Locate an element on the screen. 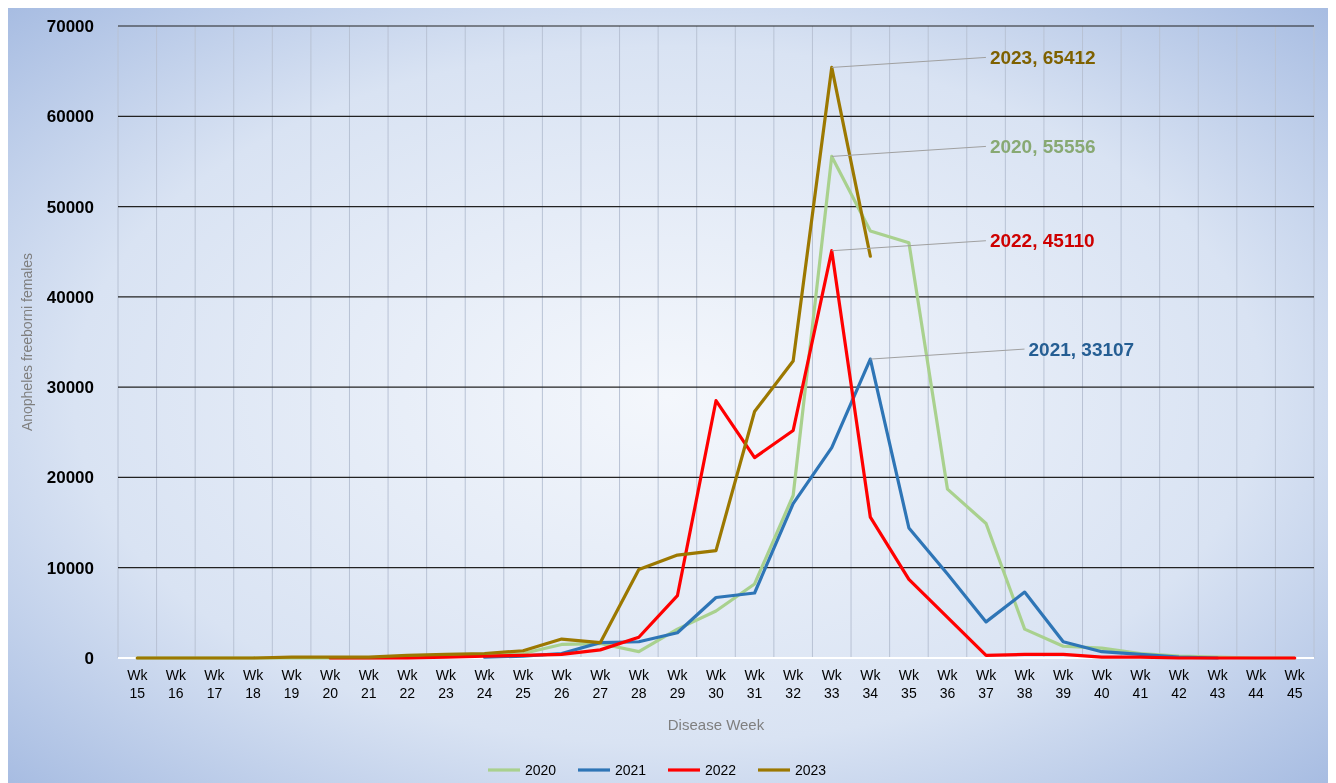 The height and width of the screenshot is (783, 1336). x-tick-label: Wk 18 is located at coordinates (253, 684).